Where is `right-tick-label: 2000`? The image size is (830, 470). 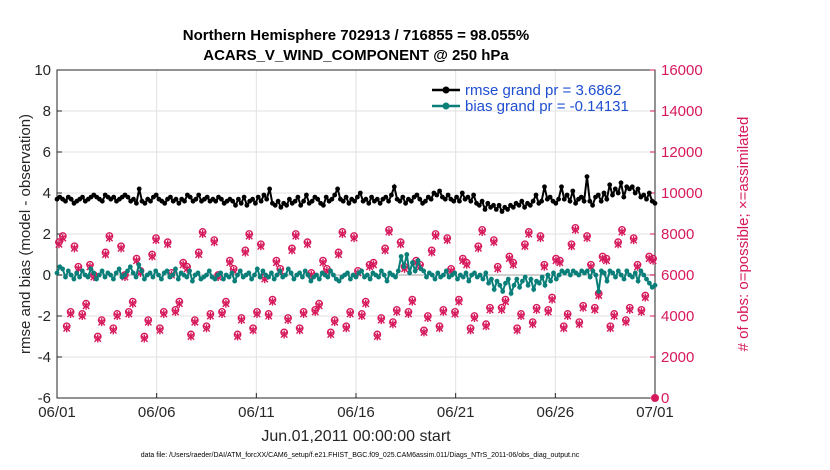 right-tick-label: 2000 is located at coordinates (677, 357).